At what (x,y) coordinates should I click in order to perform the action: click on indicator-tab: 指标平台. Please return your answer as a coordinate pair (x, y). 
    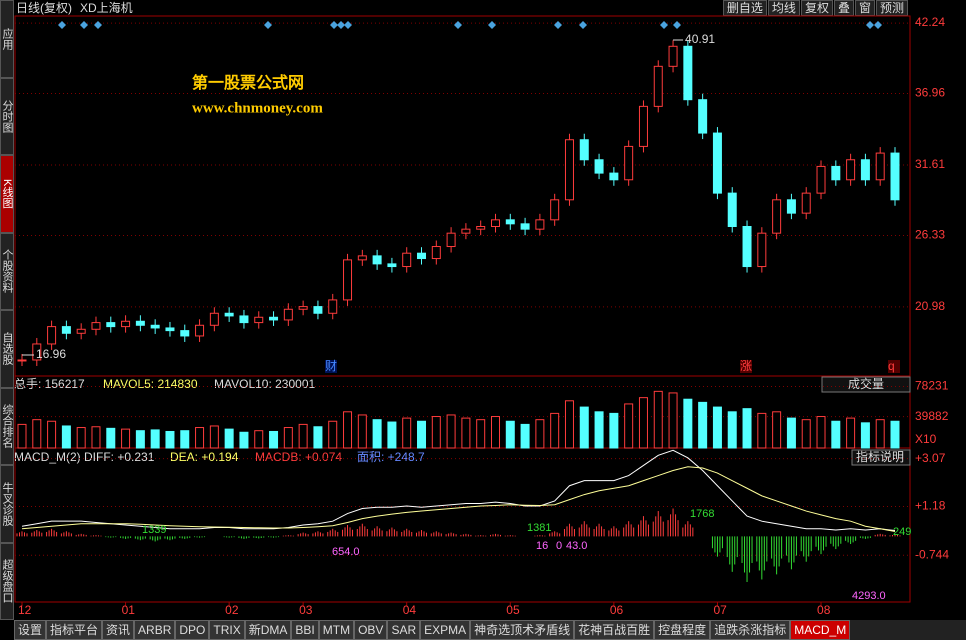
    Looking at the image, I should click on (74, 630).